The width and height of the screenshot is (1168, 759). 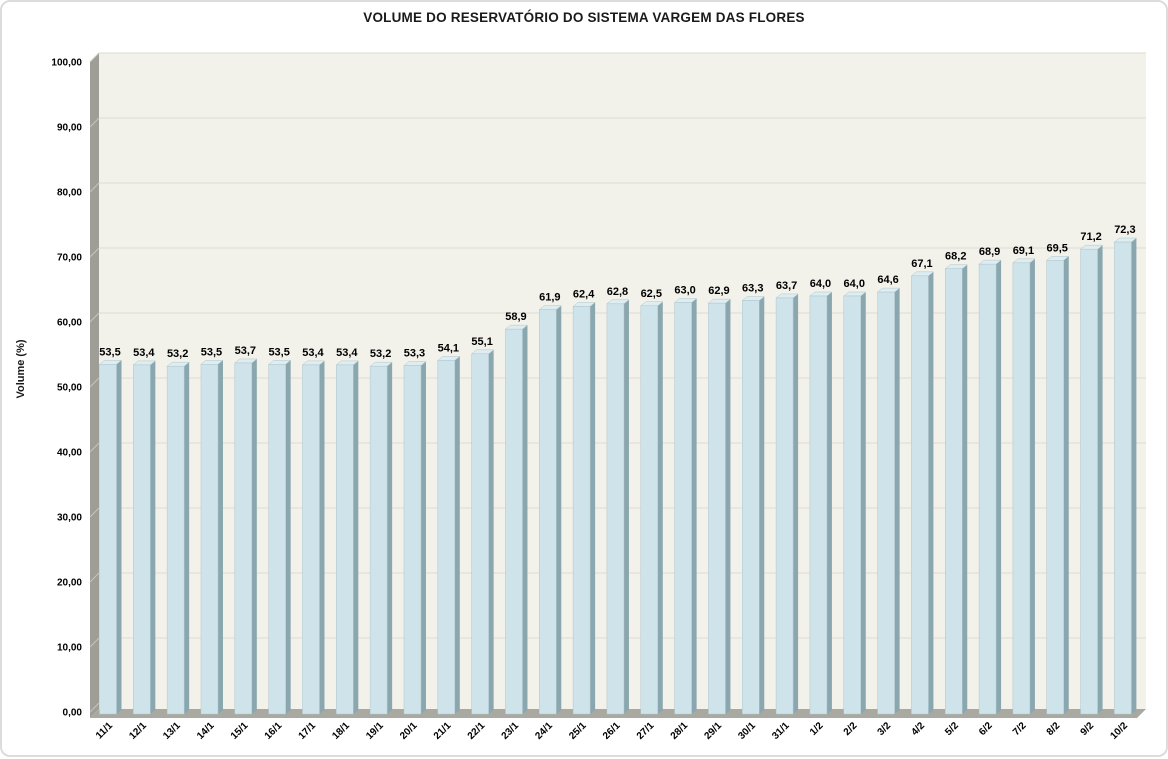 What do you see at coordinates (1090, 237) in the screenshot?
I see `bar-value-label: 71,2` at bounding box center [1090, 237].